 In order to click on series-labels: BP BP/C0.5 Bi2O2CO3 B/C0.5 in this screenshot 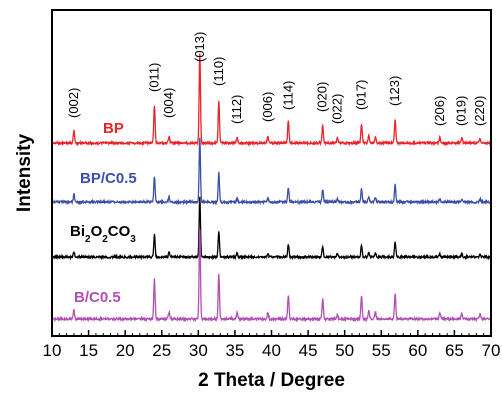, I will do `click(103, 213)`.